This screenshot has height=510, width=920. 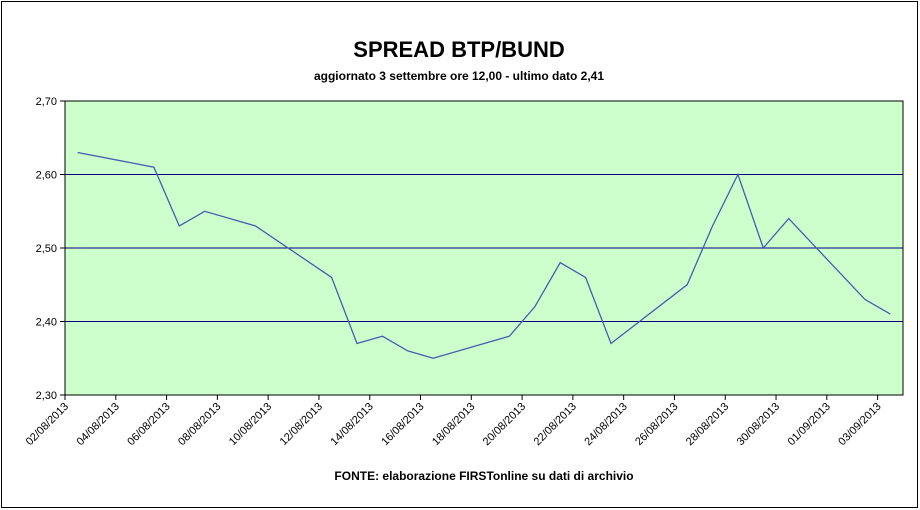 What do you see at coordinates (46, 396) in the screenshot?
I see `y-tick-label: 2,30` at bounding box center [46, 396].